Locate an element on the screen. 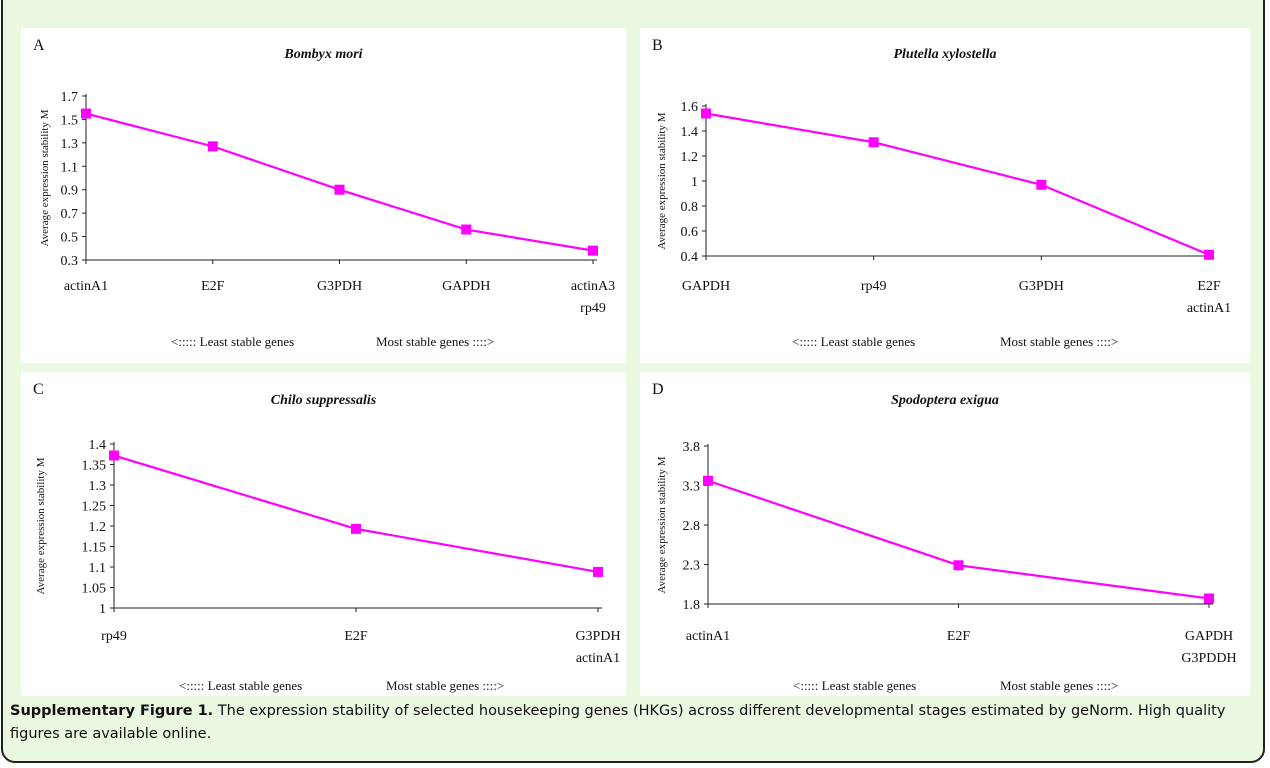 The image size is (1270, 768). most-stable-note-d: Most stable genes ::::> is located at coordinates (1059, 685).